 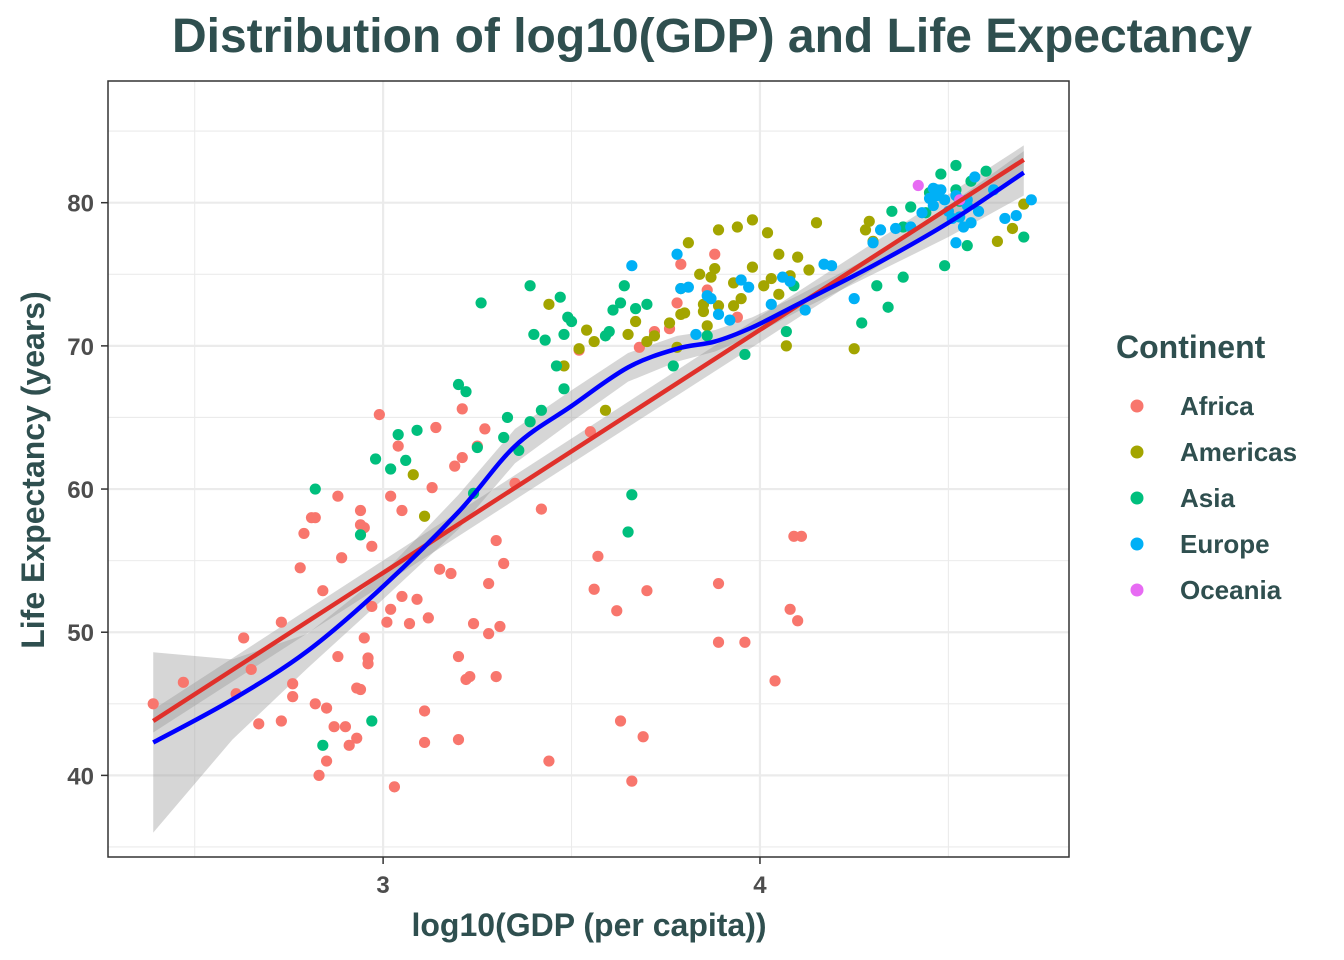 I want to click on legend-label-americas: Americas, so click(x=1238, y=452).